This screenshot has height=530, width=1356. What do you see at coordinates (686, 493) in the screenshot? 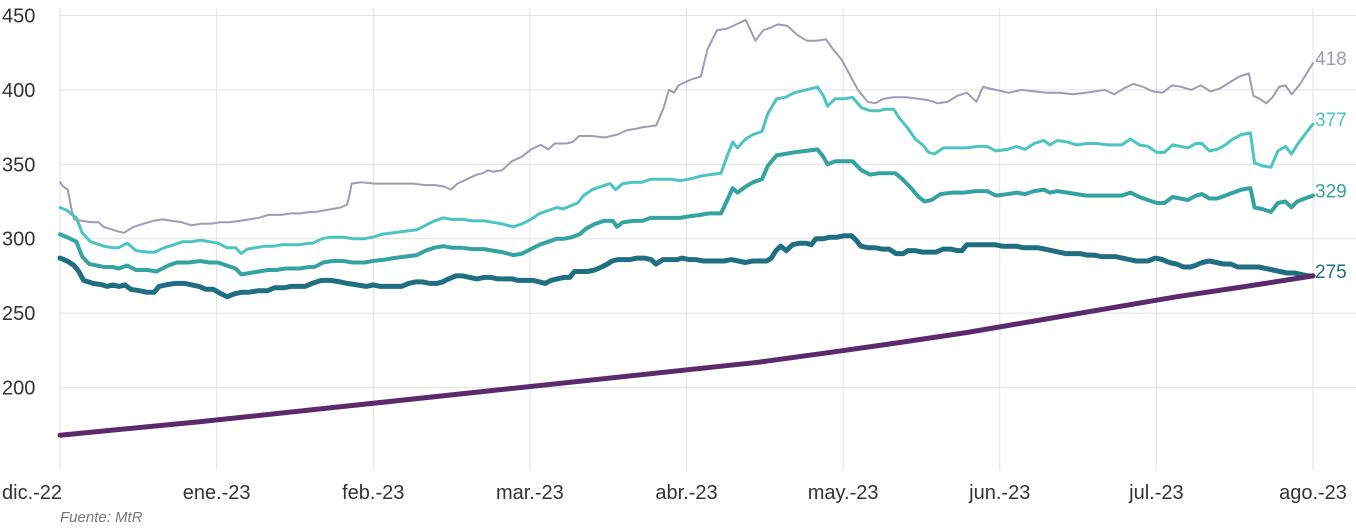
I see `x-tick-label: abr.-23` at bounding box center [686, 493].